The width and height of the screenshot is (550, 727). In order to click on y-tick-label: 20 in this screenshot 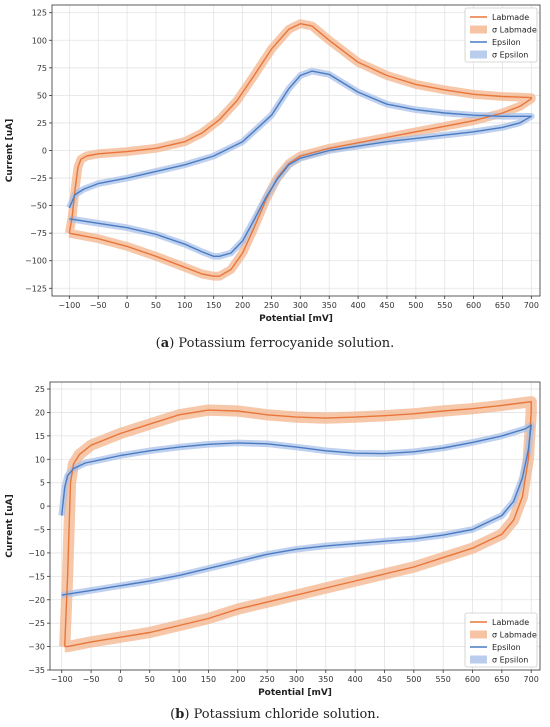, I will do `click(40, 412)`.